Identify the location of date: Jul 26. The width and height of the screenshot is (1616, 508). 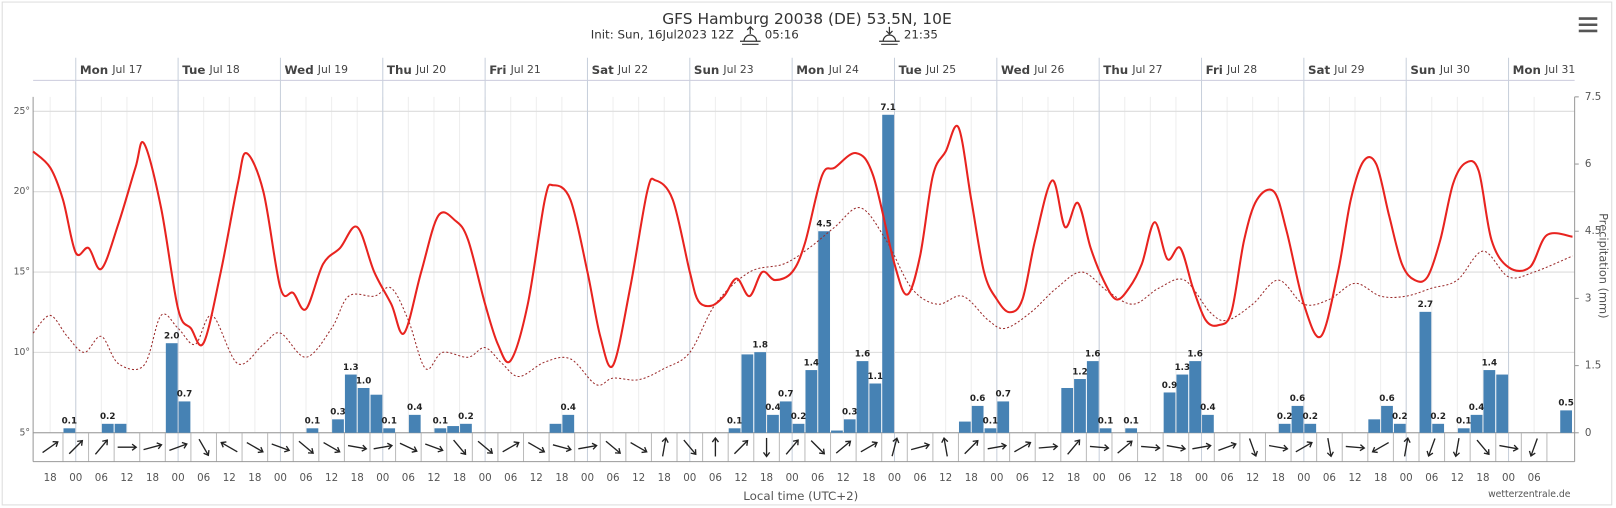
(1048, 69).